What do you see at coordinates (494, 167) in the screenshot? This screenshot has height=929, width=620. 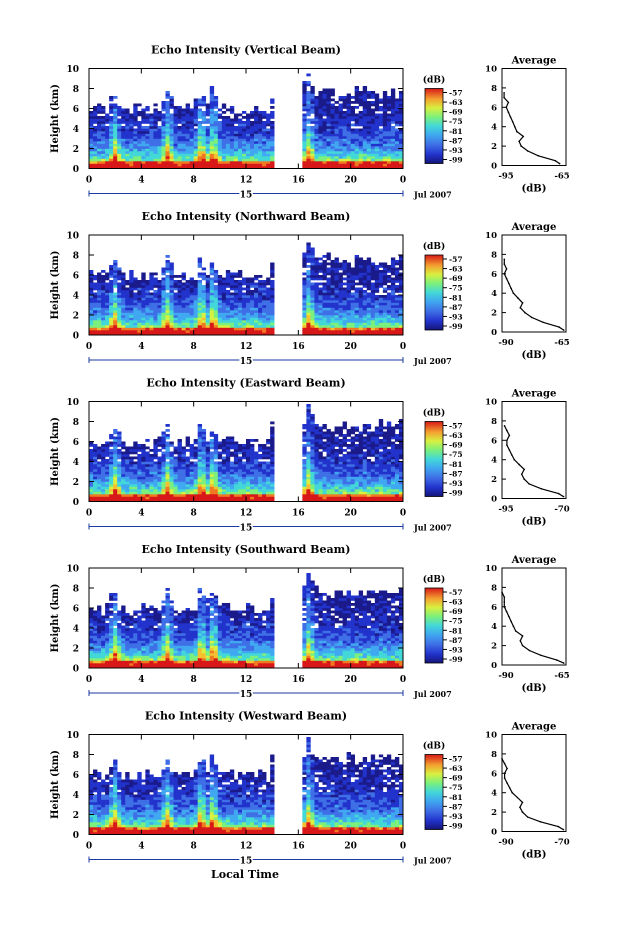 I see `average-y-tick-label: 0` at bounding box center [494, 167].